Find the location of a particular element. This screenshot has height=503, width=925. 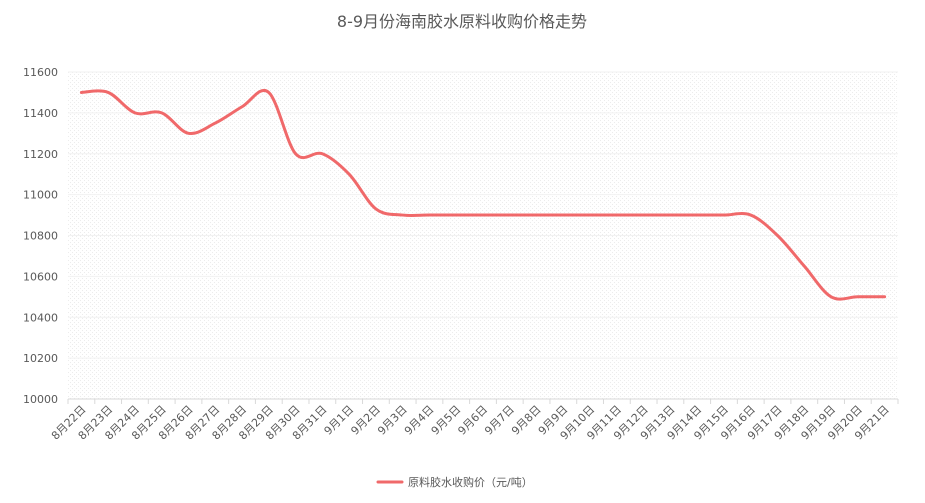

y-tick-label: 10800 is located at coordinates (40, 236).